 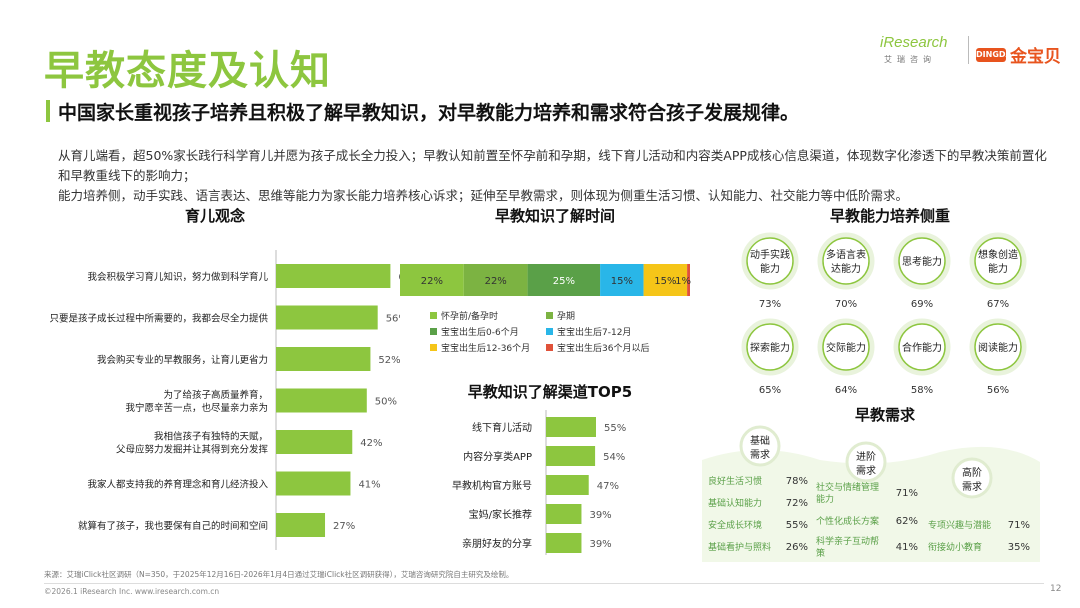 What do you see at coordinates (554, 216) in the screenshot?
I see `chart-timing-title: 早教知识了解时间` at bounding box center [554, 216].